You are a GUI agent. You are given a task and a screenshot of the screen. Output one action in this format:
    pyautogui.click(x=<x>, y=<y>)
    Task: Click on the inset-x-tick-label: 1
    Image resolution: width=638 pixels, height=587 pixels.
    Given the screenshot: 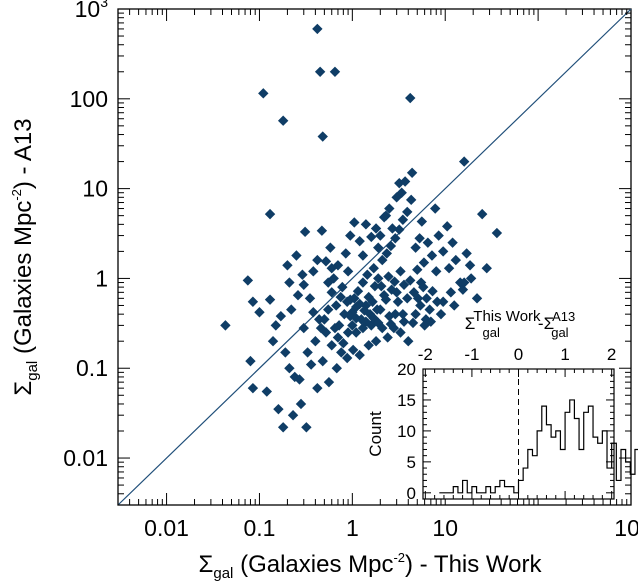 What is the action you would take?
    pyautogui.click(x=564, y=354)
    